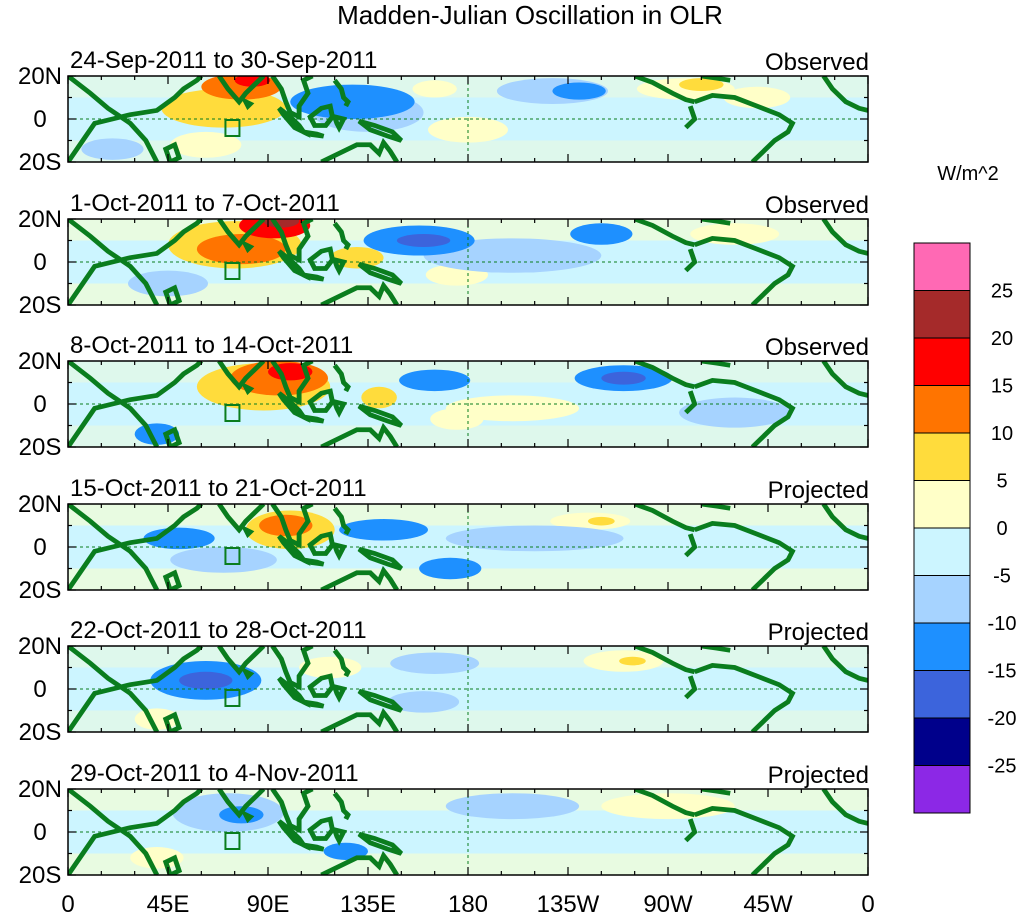 This screenshot has height=922, width=1021. I want to click on colorbar-tick-labels: 25 20 15 10 5 0 -5 -10 -15 -20 -25, so click(1002, 529).